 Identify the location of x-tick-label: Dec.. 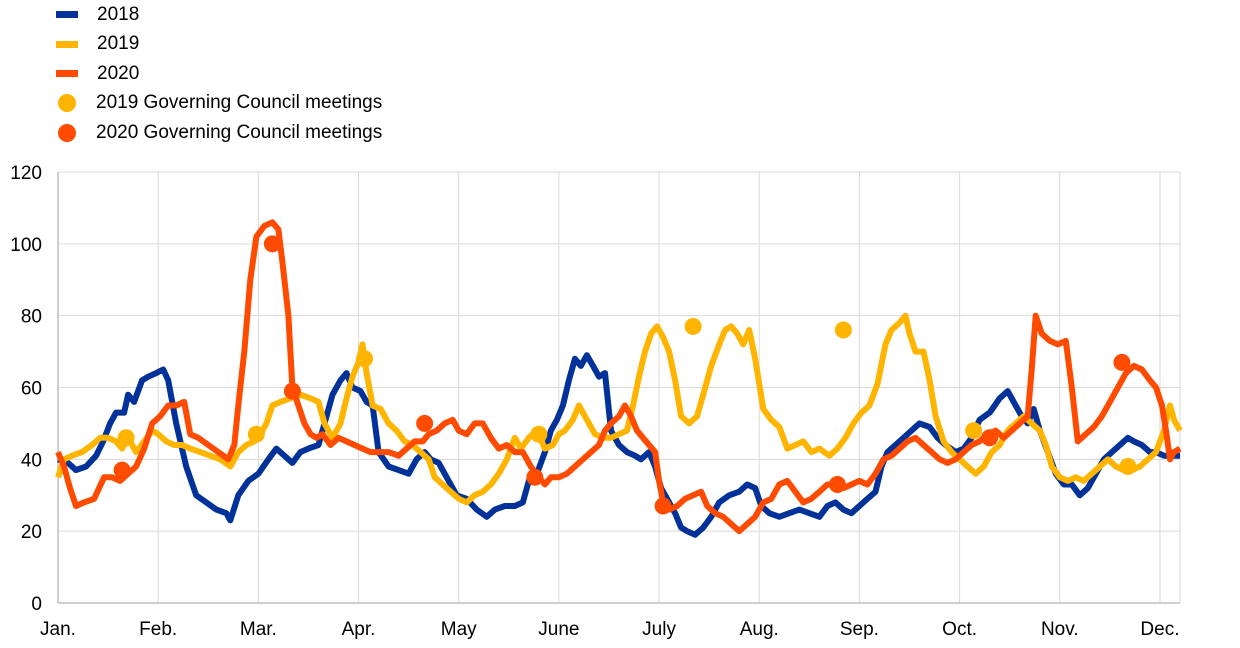
(1159, 629).